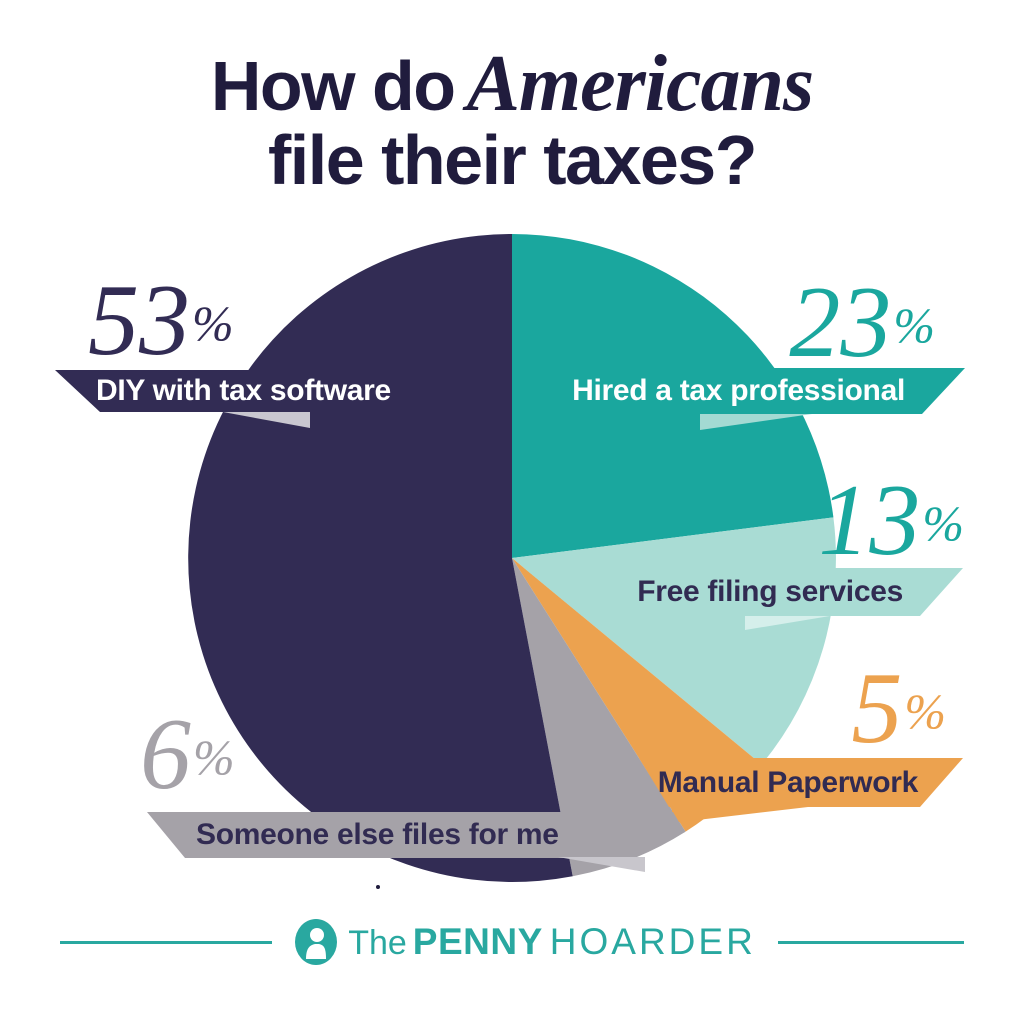  I want to click on slice-label-hired: Hired a tax professional, so click(738, 390).